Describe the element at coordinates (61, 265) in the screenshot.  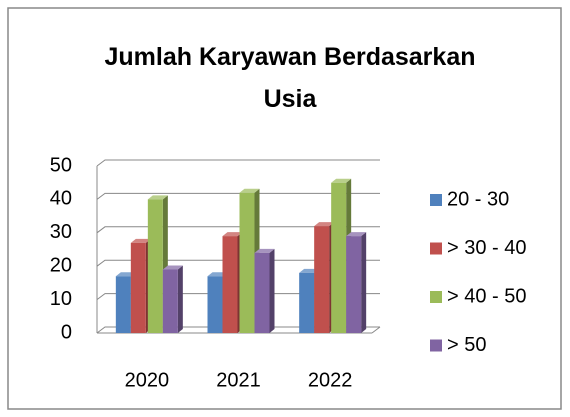
I see `y-tick-label: 20` at that location.